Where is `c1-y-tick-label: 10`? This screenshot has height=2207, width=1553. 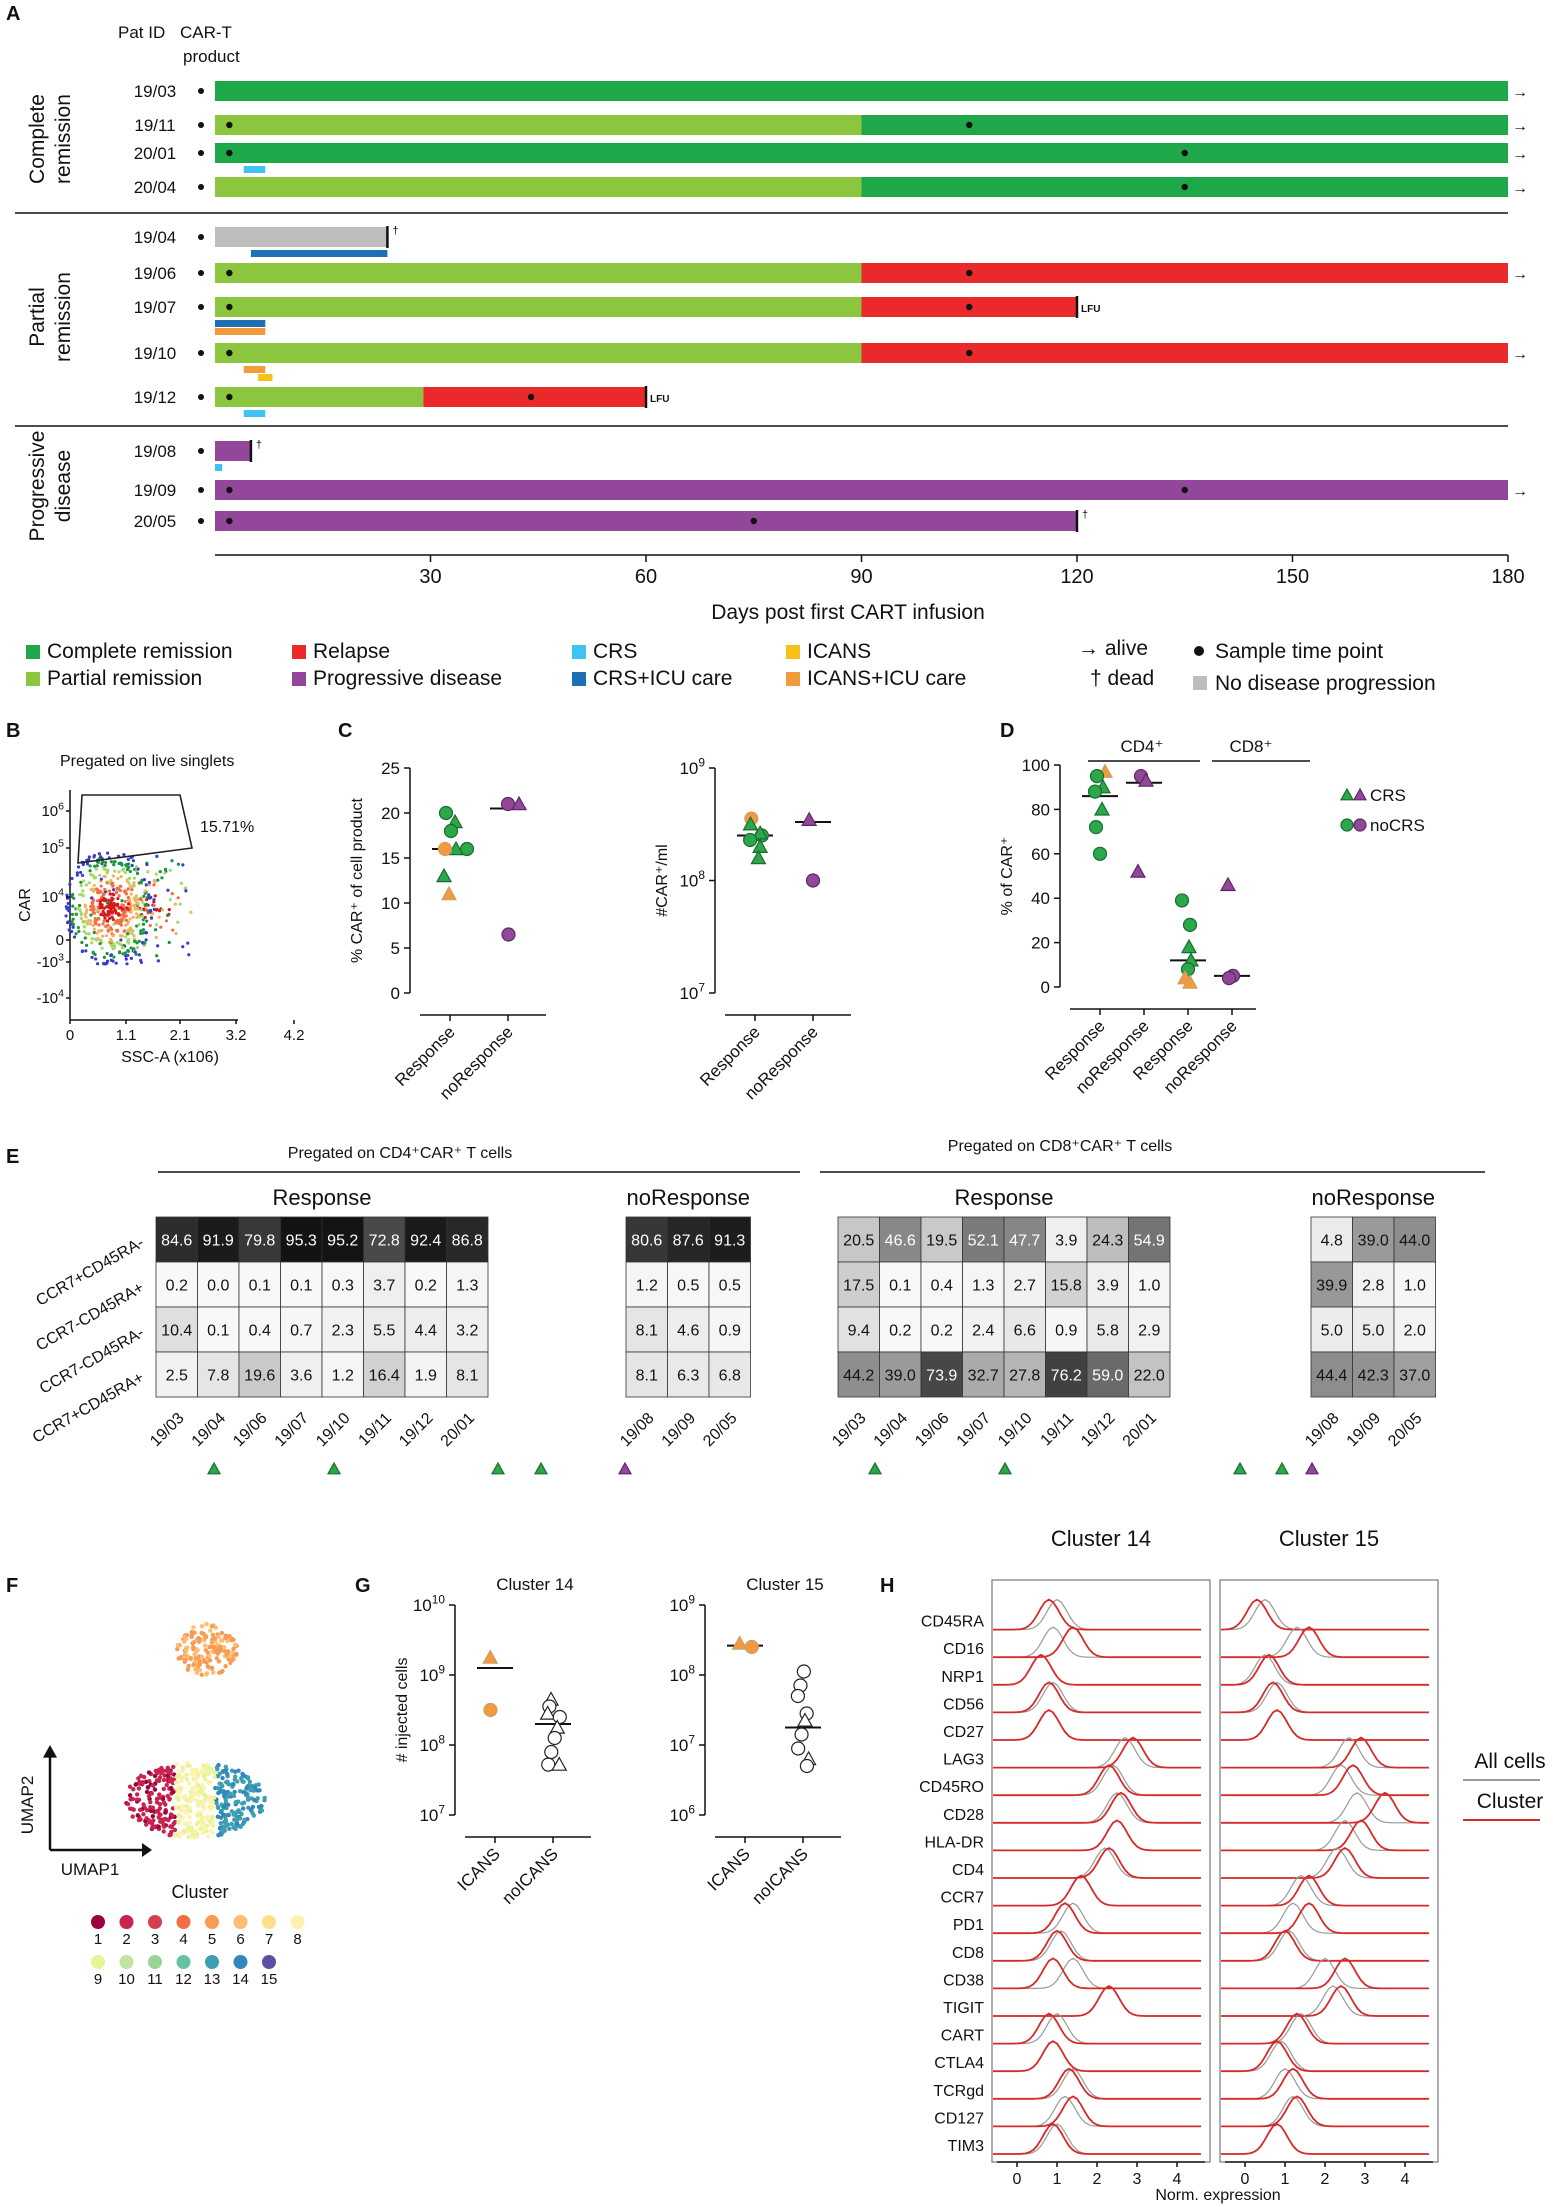
c1-y-tick-label: 10 is located at coordinates (390, 903).